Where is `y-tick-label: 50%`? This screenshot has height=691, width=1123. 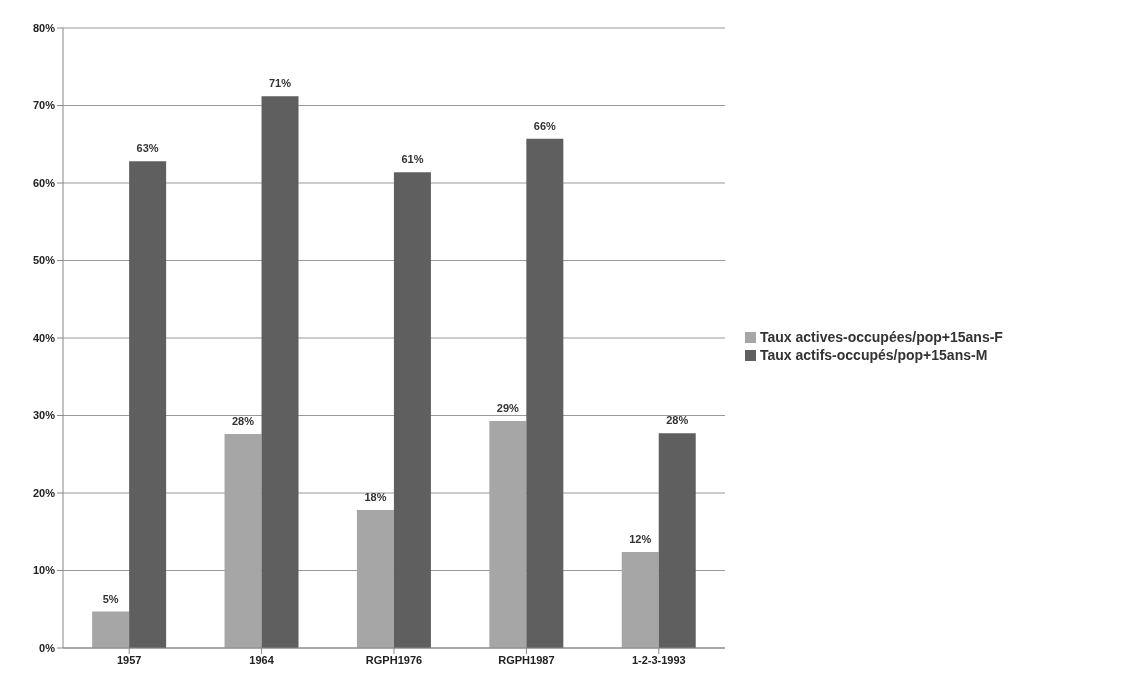
y-tick-label: 50% is located at coordinates (44, 260).